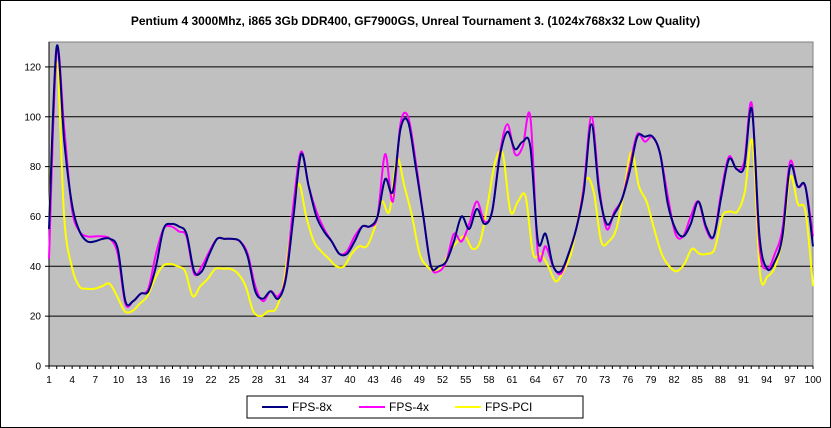 The height and width of the screenshot is (428, 831). I want to click on x-tick-label: 22, so click(211, 380).